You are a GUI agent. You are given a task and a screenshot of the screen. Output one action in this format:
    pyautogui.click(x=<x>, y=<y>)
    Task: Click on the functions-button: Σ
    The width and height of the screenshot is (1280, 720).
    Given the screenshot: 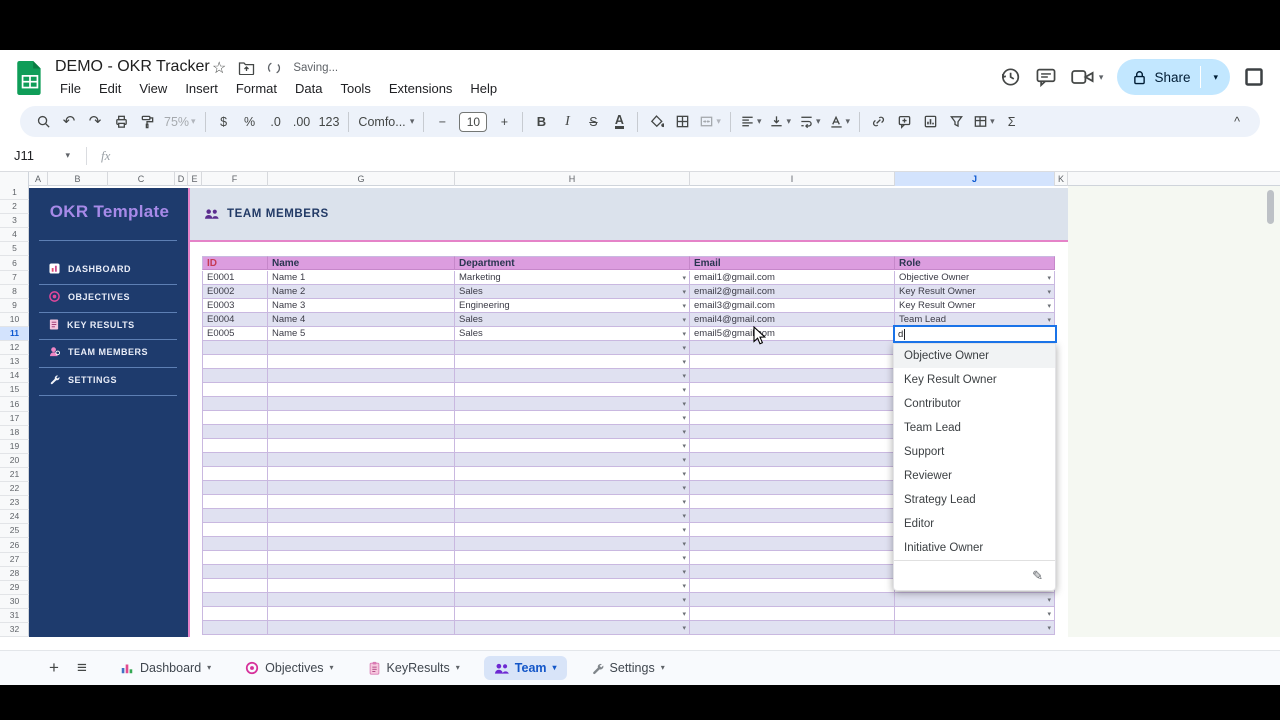 What is the action you would take?
    pyautogui.click(x=1011, y=121)
    